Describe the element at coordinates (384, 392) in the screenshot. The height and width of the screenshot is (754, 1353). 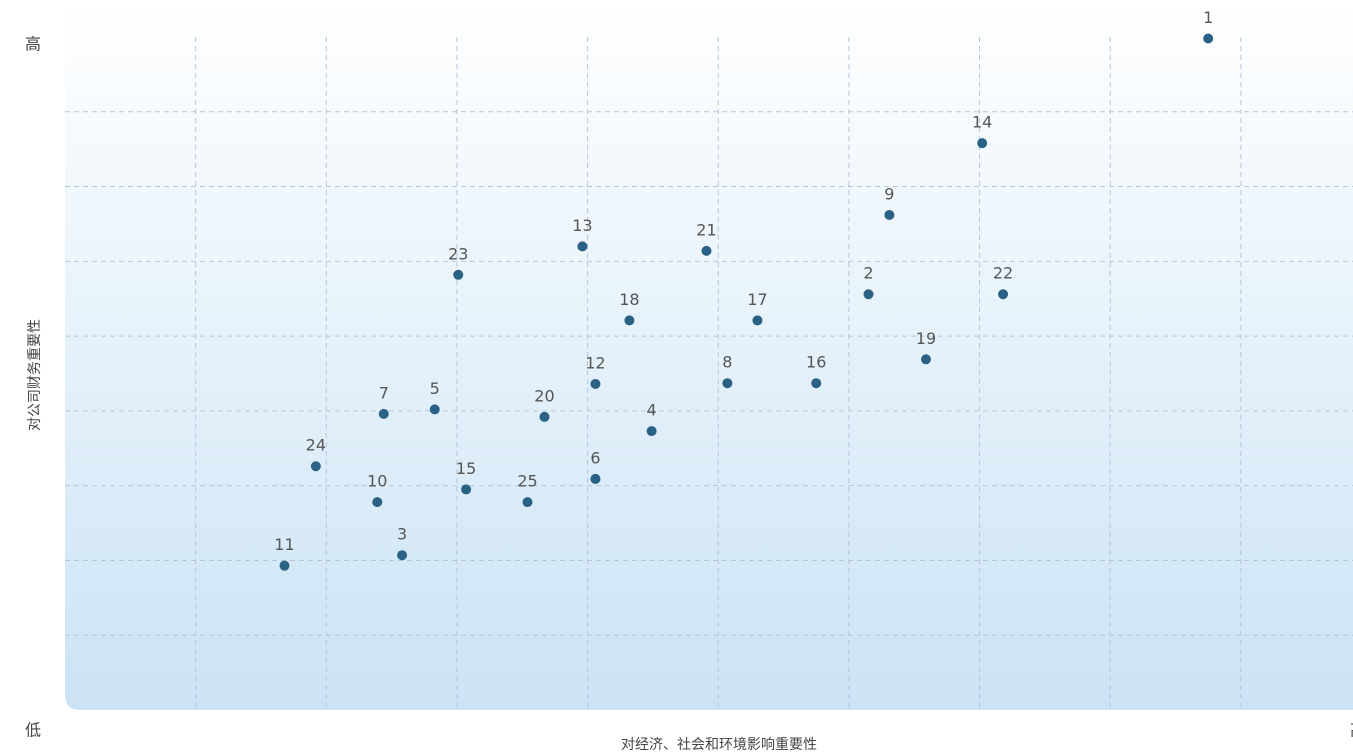
I see `point-label: 7` at that location.